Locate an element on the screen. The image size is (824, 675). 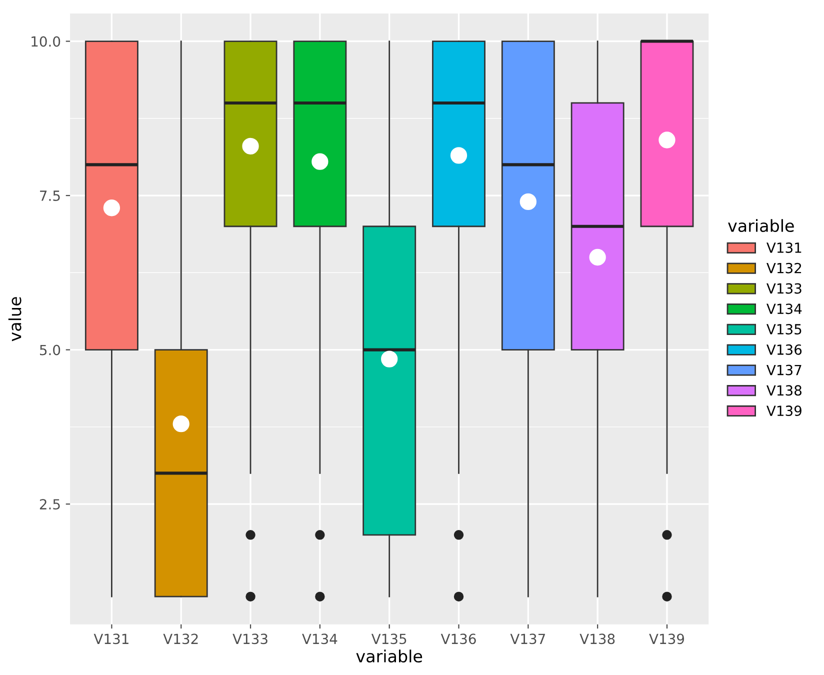
legend-label: V135 is located at coordinates (784, 329).